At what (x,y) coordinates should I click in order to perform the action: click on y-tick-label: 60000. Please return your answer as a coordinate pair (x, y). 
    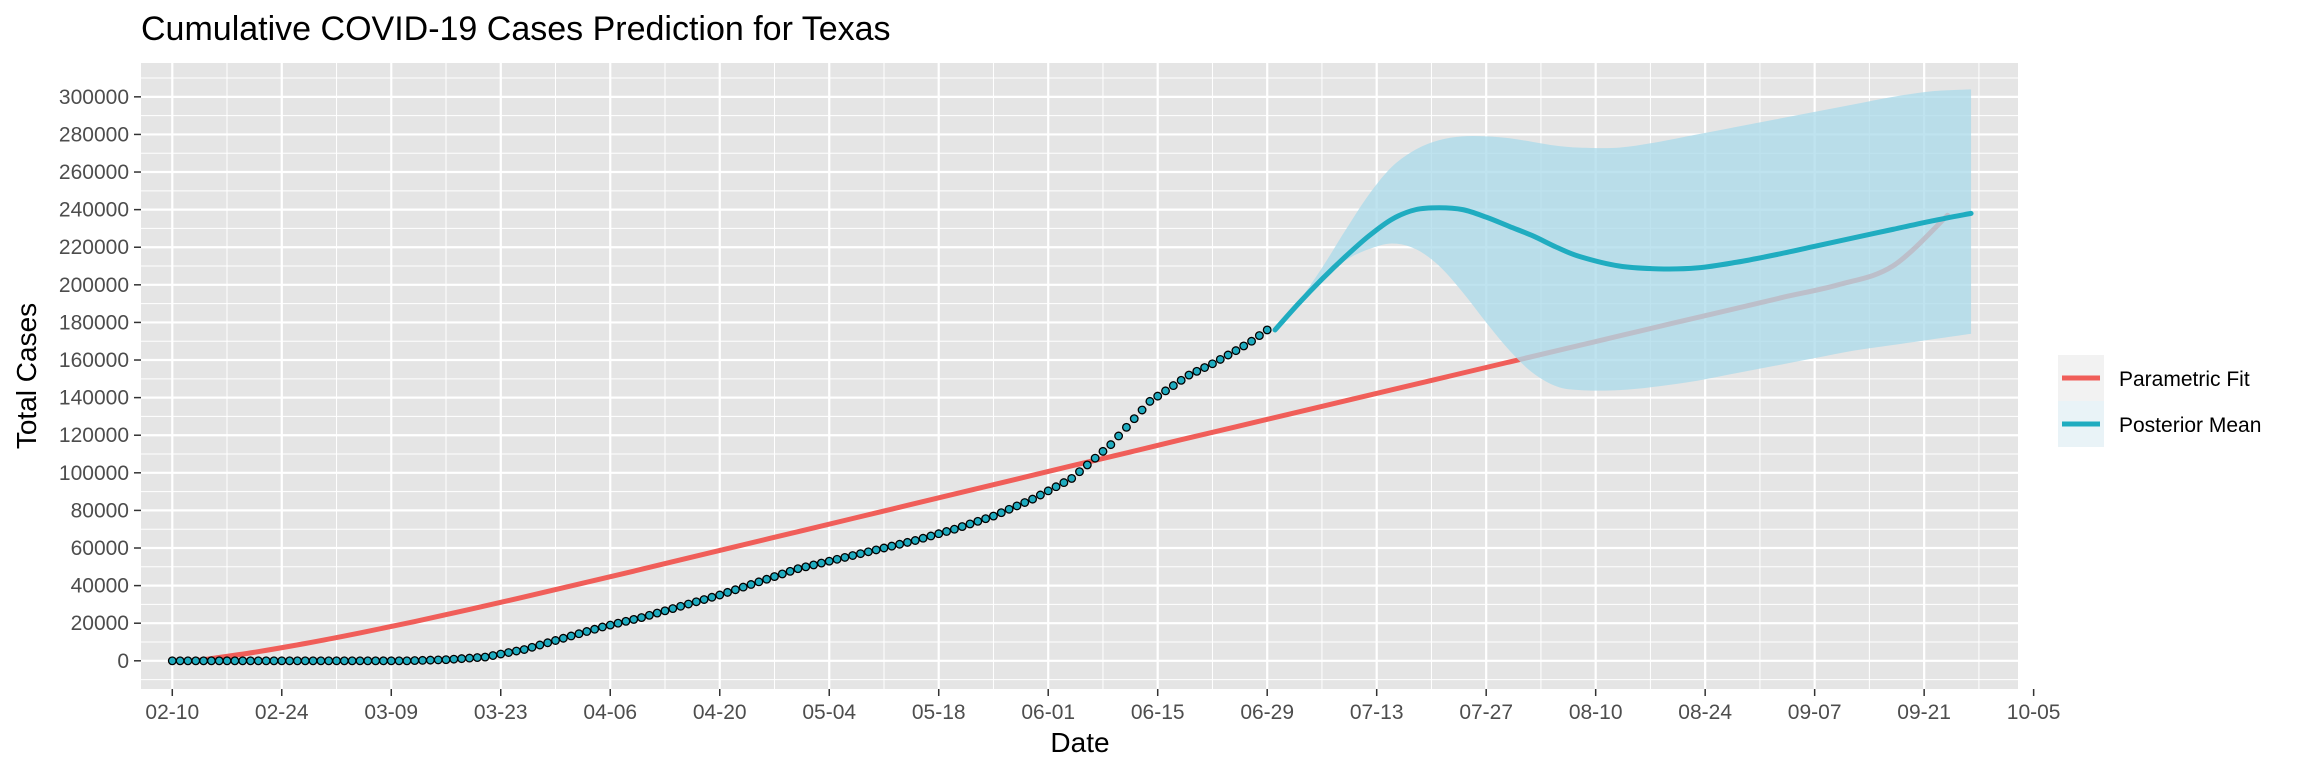
    Looking at the image, I should click on (100, 548).